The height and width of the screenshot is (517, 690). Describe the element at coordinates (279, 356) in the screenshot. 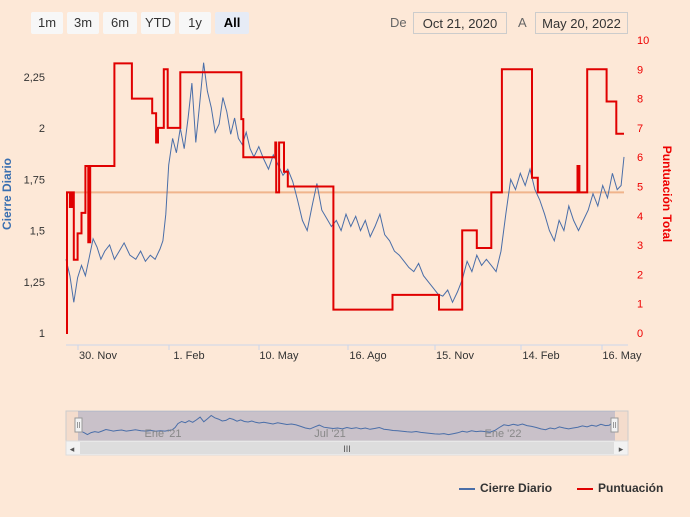

I see `x-tick-label: 10. May` at that location.